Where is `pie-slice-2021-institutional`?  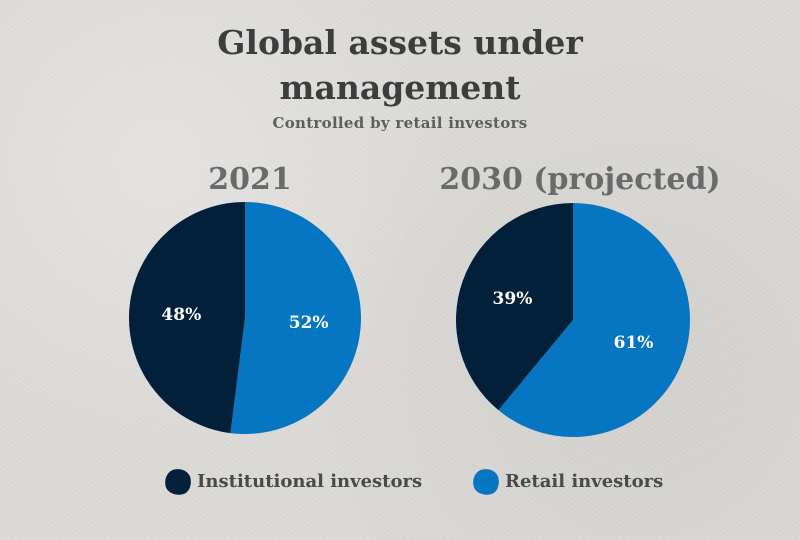
pie-slice-2021-institutional is located at coordinates (187, 318).